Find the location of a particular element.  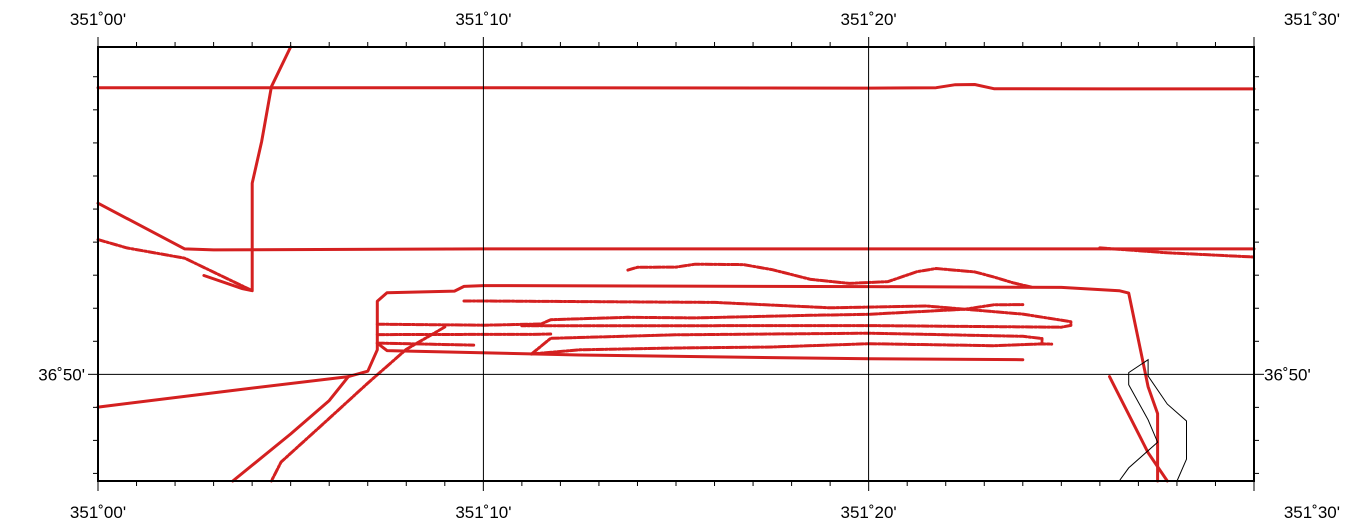

top-lon-label: 351˚00' is located at coordinates (98, 19).